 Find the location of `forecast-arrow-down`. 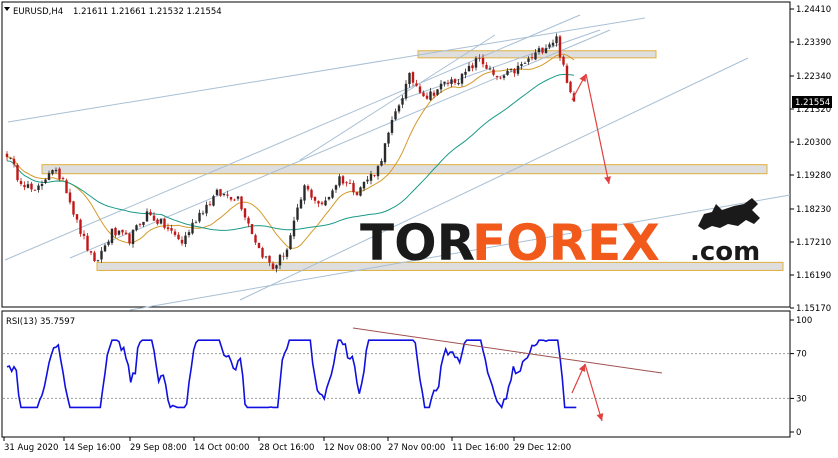

forecast-arrow-down is located at coordinates (597, 129).